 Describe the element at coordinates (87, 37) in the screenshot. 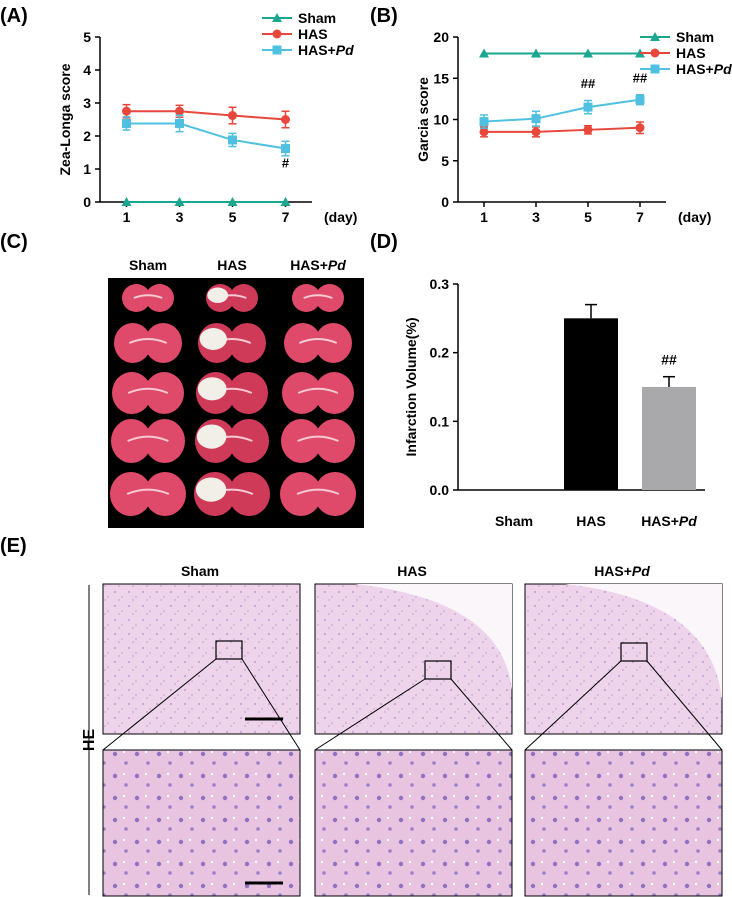

I see `y-tick-label: 5` at that location.